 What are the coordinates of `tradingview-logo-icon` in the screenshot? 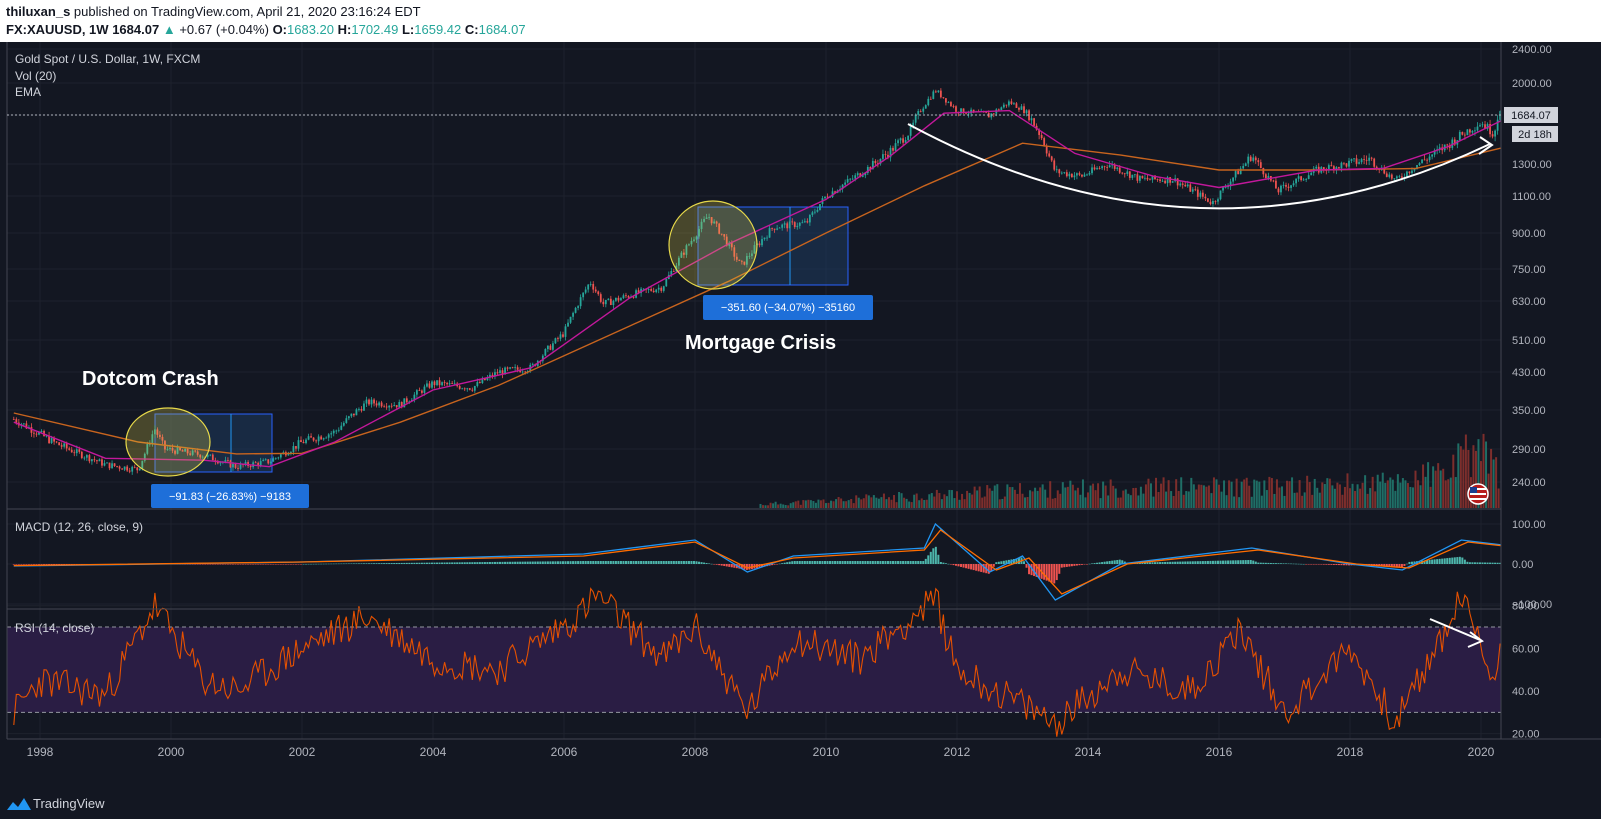 It's located at (19, 804).